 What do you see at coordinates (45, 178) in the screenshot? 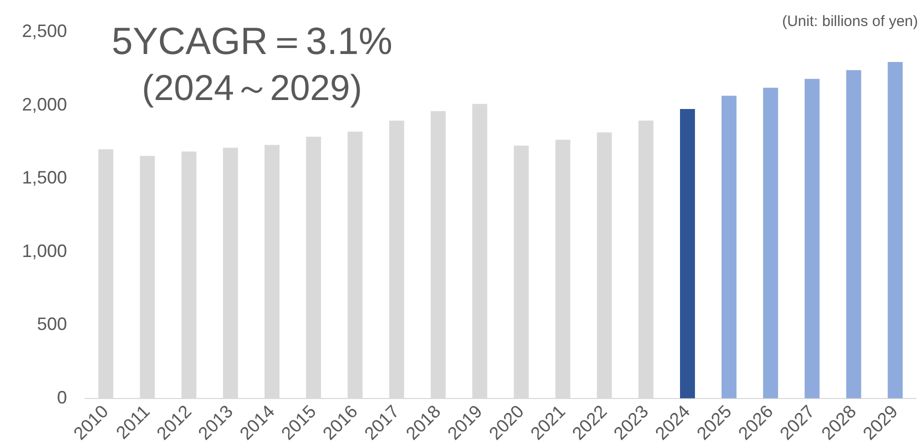
I see `y-tick-label: 1,500` at bounding box center [45, 178].